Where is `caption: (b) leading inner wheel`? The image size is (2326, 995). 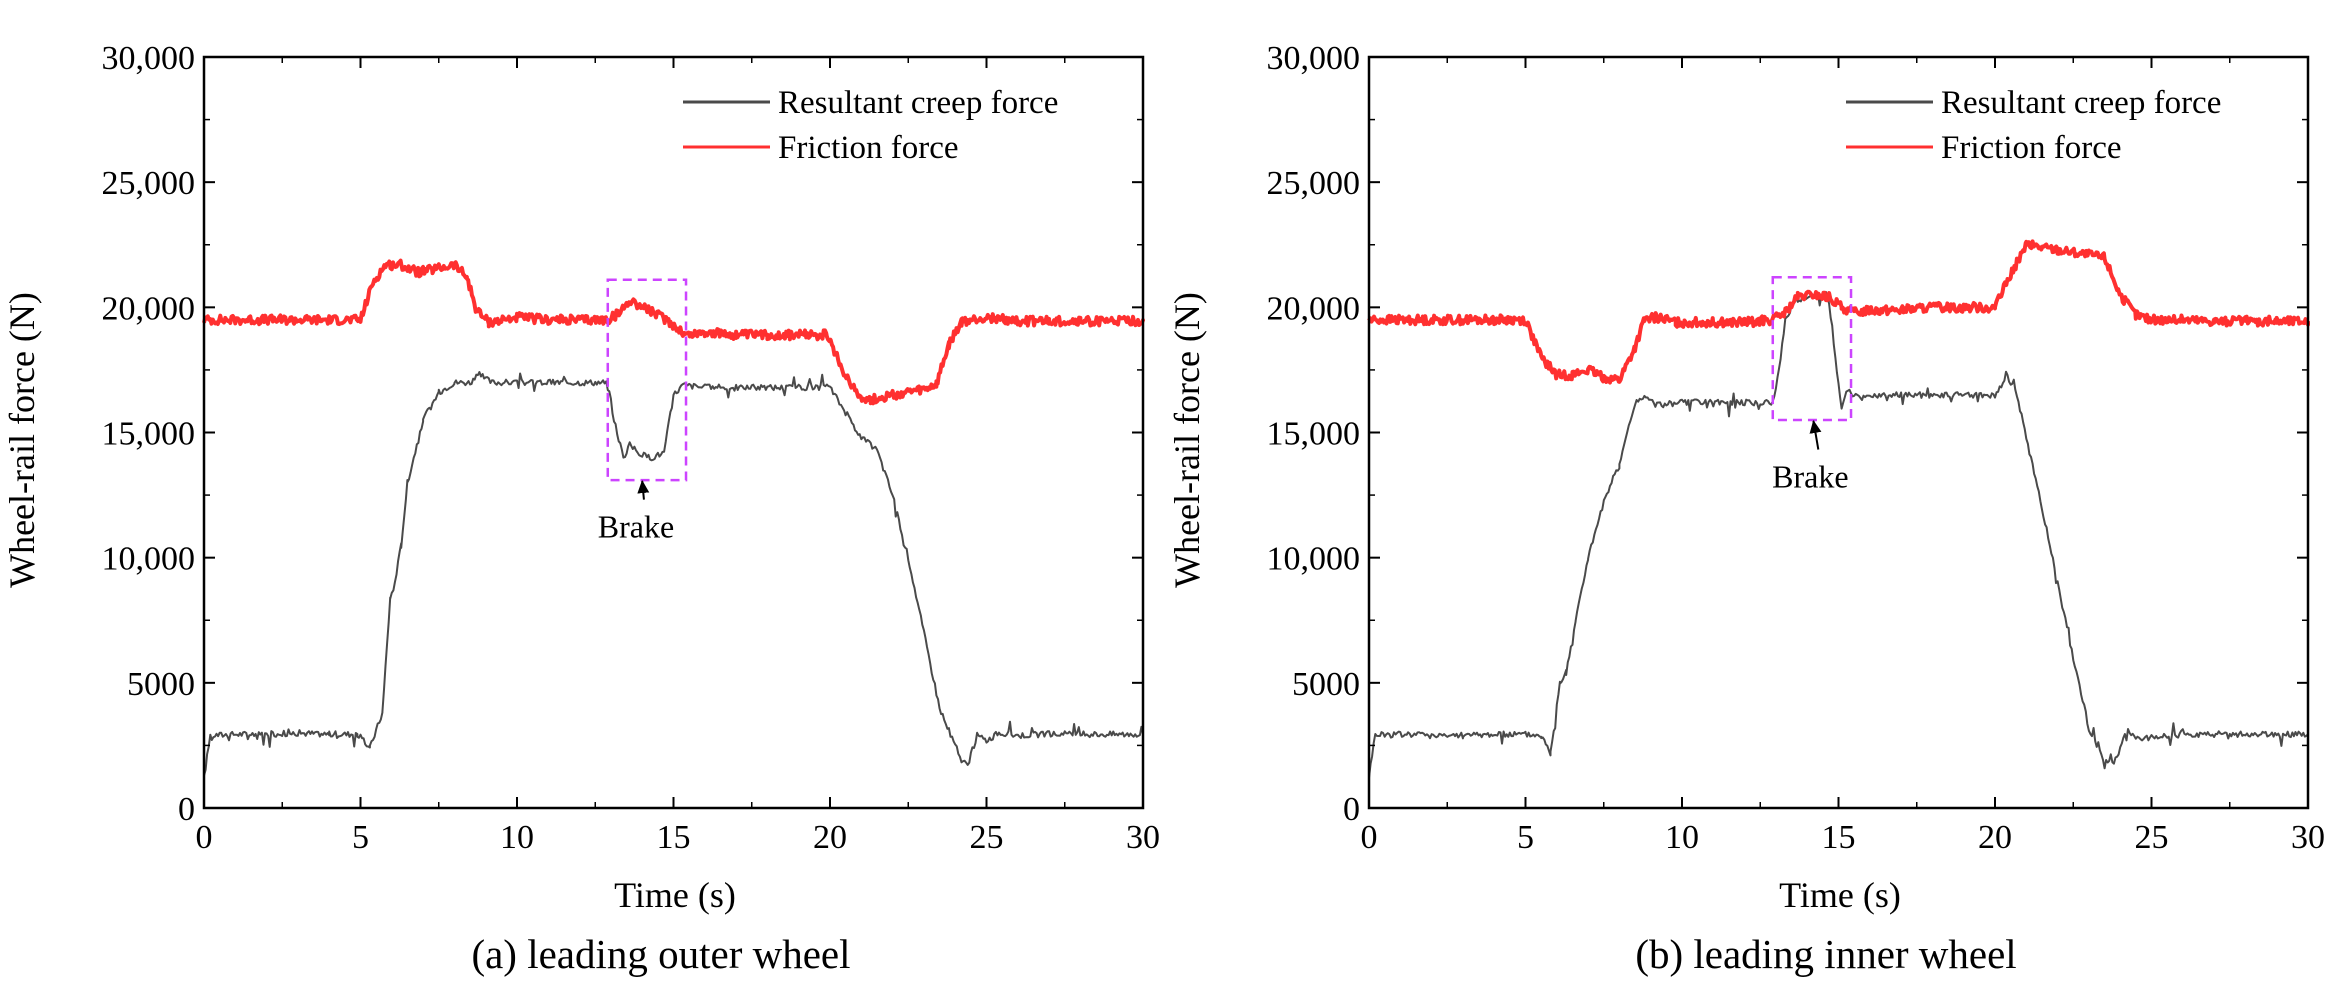
caption: (b) leading inner wheel is located at coordinates (1825, 954).